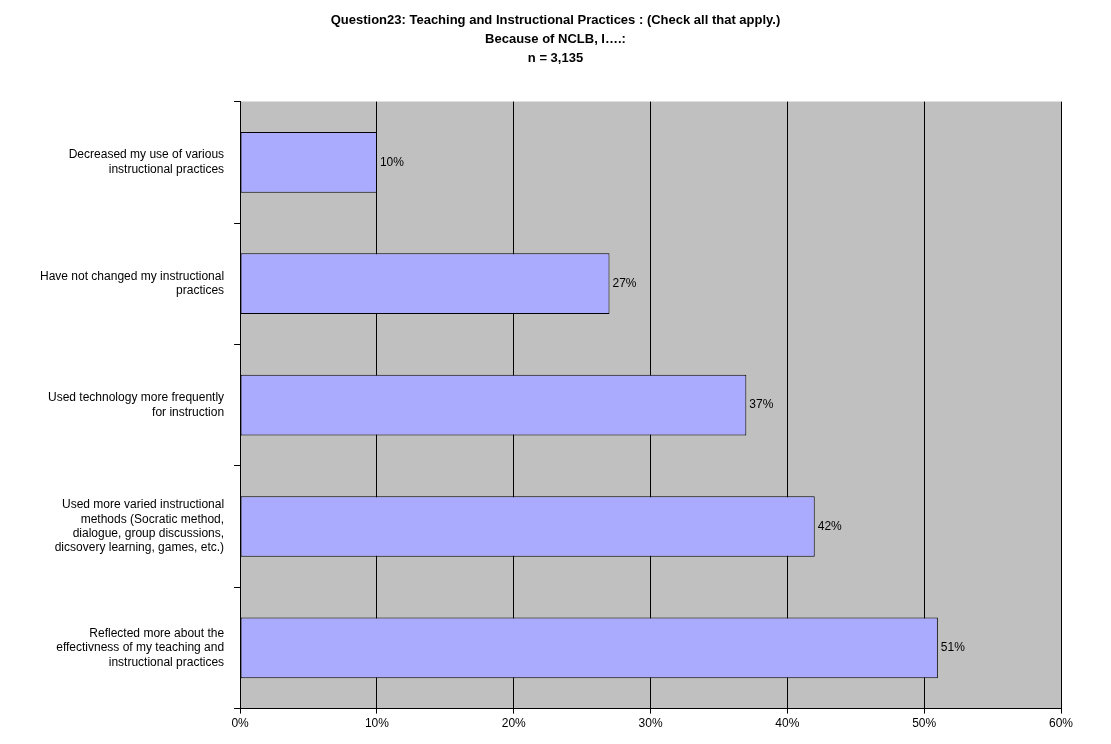 This screenshot has height=744, width=1111. Describe the element at coordinates (1061, 723) in the screenshot. I see `x-tick-label: 60%` at that location.